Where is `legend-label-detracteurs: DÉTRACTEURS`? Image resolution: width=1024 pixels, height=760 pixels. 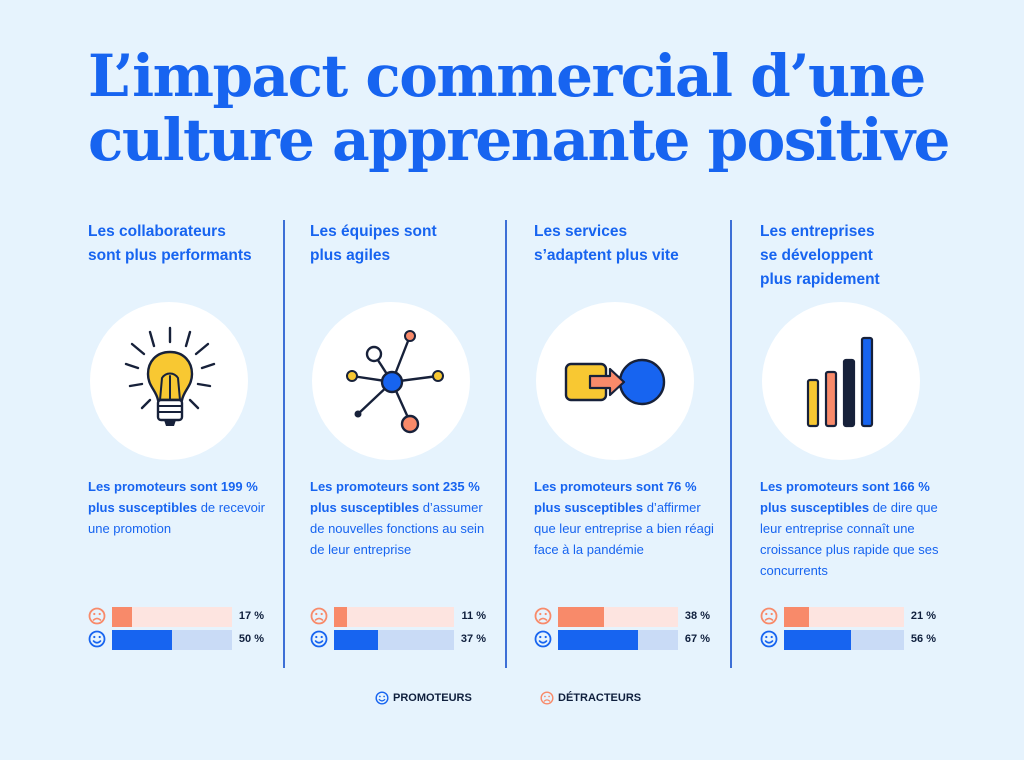 legend-label-detracteurs: DÉTRACTEURS is located at coordinates (600, 698).